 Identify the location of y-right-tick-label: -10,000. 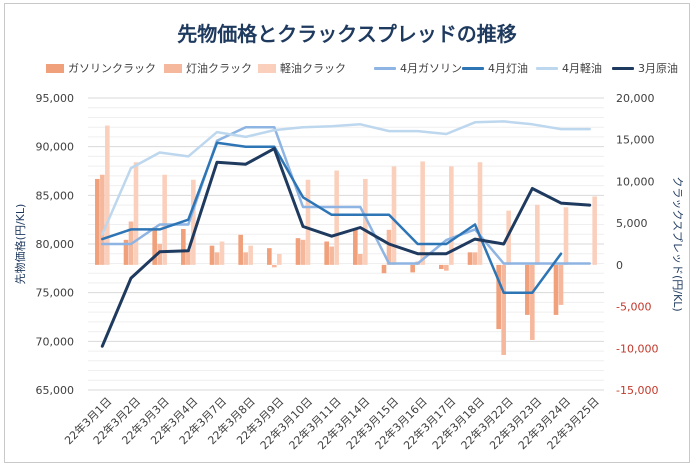
(637, 348).